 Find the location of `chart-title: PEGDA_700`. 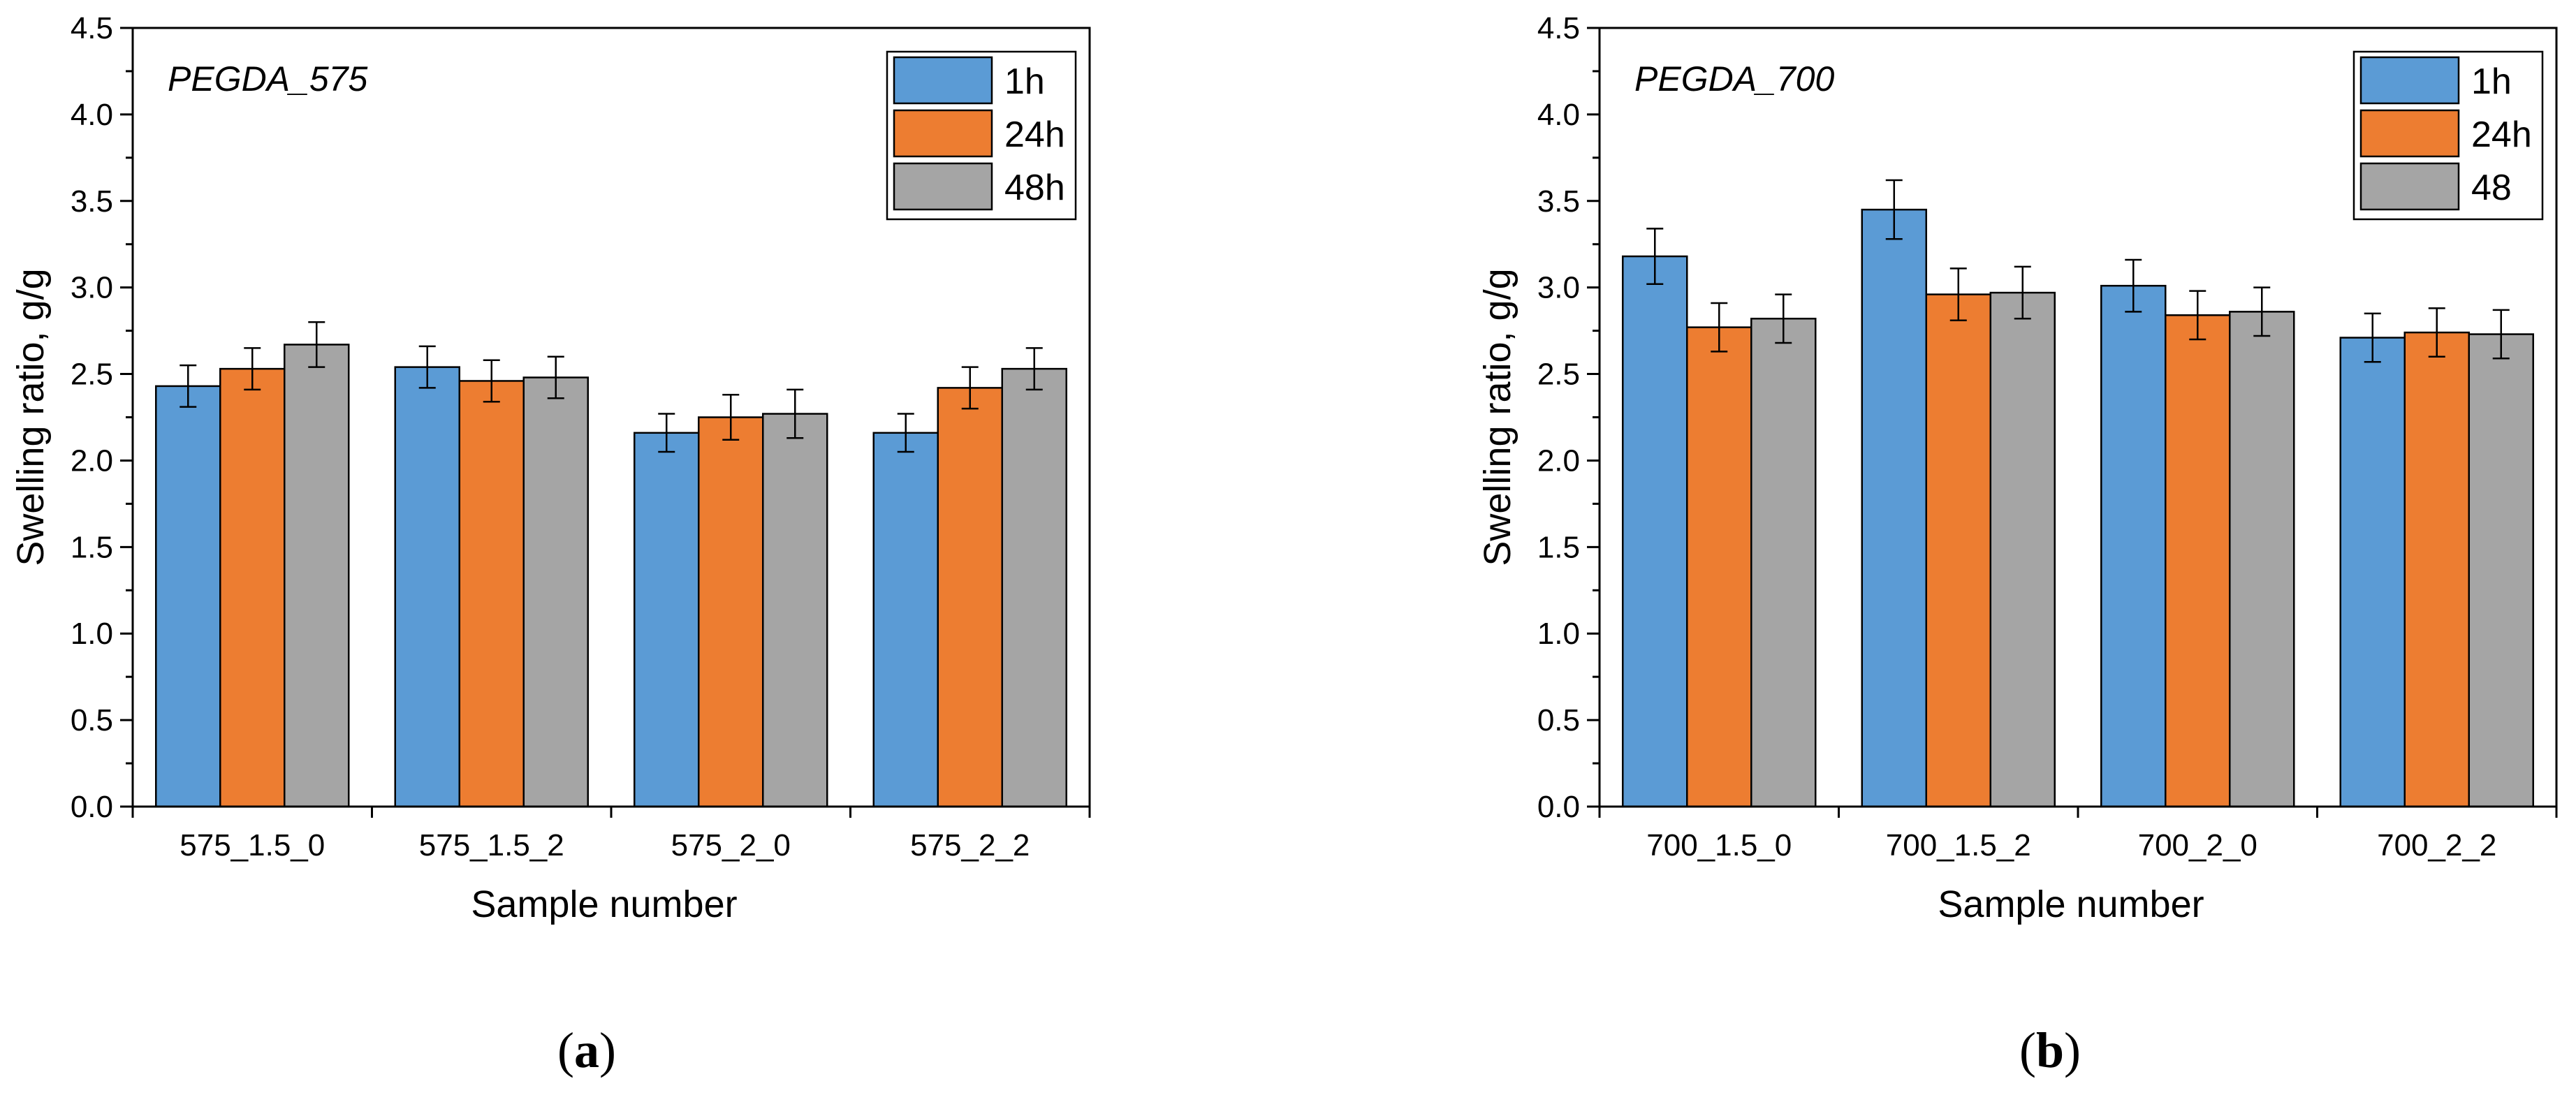

chart-title: PEGDA_700 is located at coordinates (1734, 78).